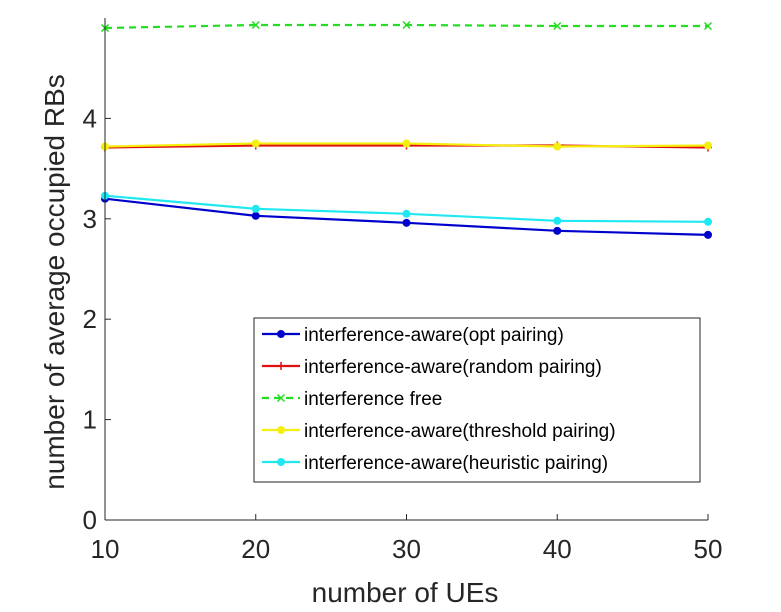 Image resolution: width=781 pixels, height=612 pixels. I want to click on legend-entry: interference-aware(random pairing), so click(432, 367).